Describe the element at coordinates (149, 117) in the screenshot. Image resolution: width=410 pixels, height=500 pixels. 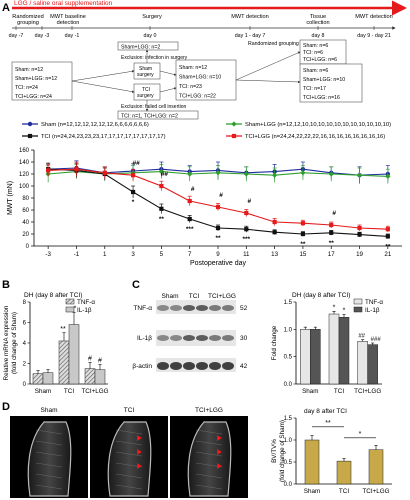
I see `box-tci-bottom: TCI: n=1, TCI+LGG: n=2` at that location.